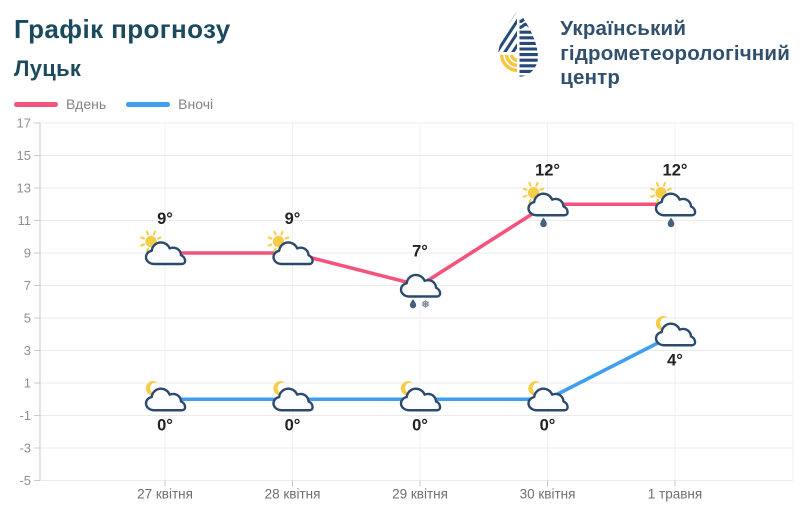  I want to click on legend-item-night: Вночі, so click(169, 104).